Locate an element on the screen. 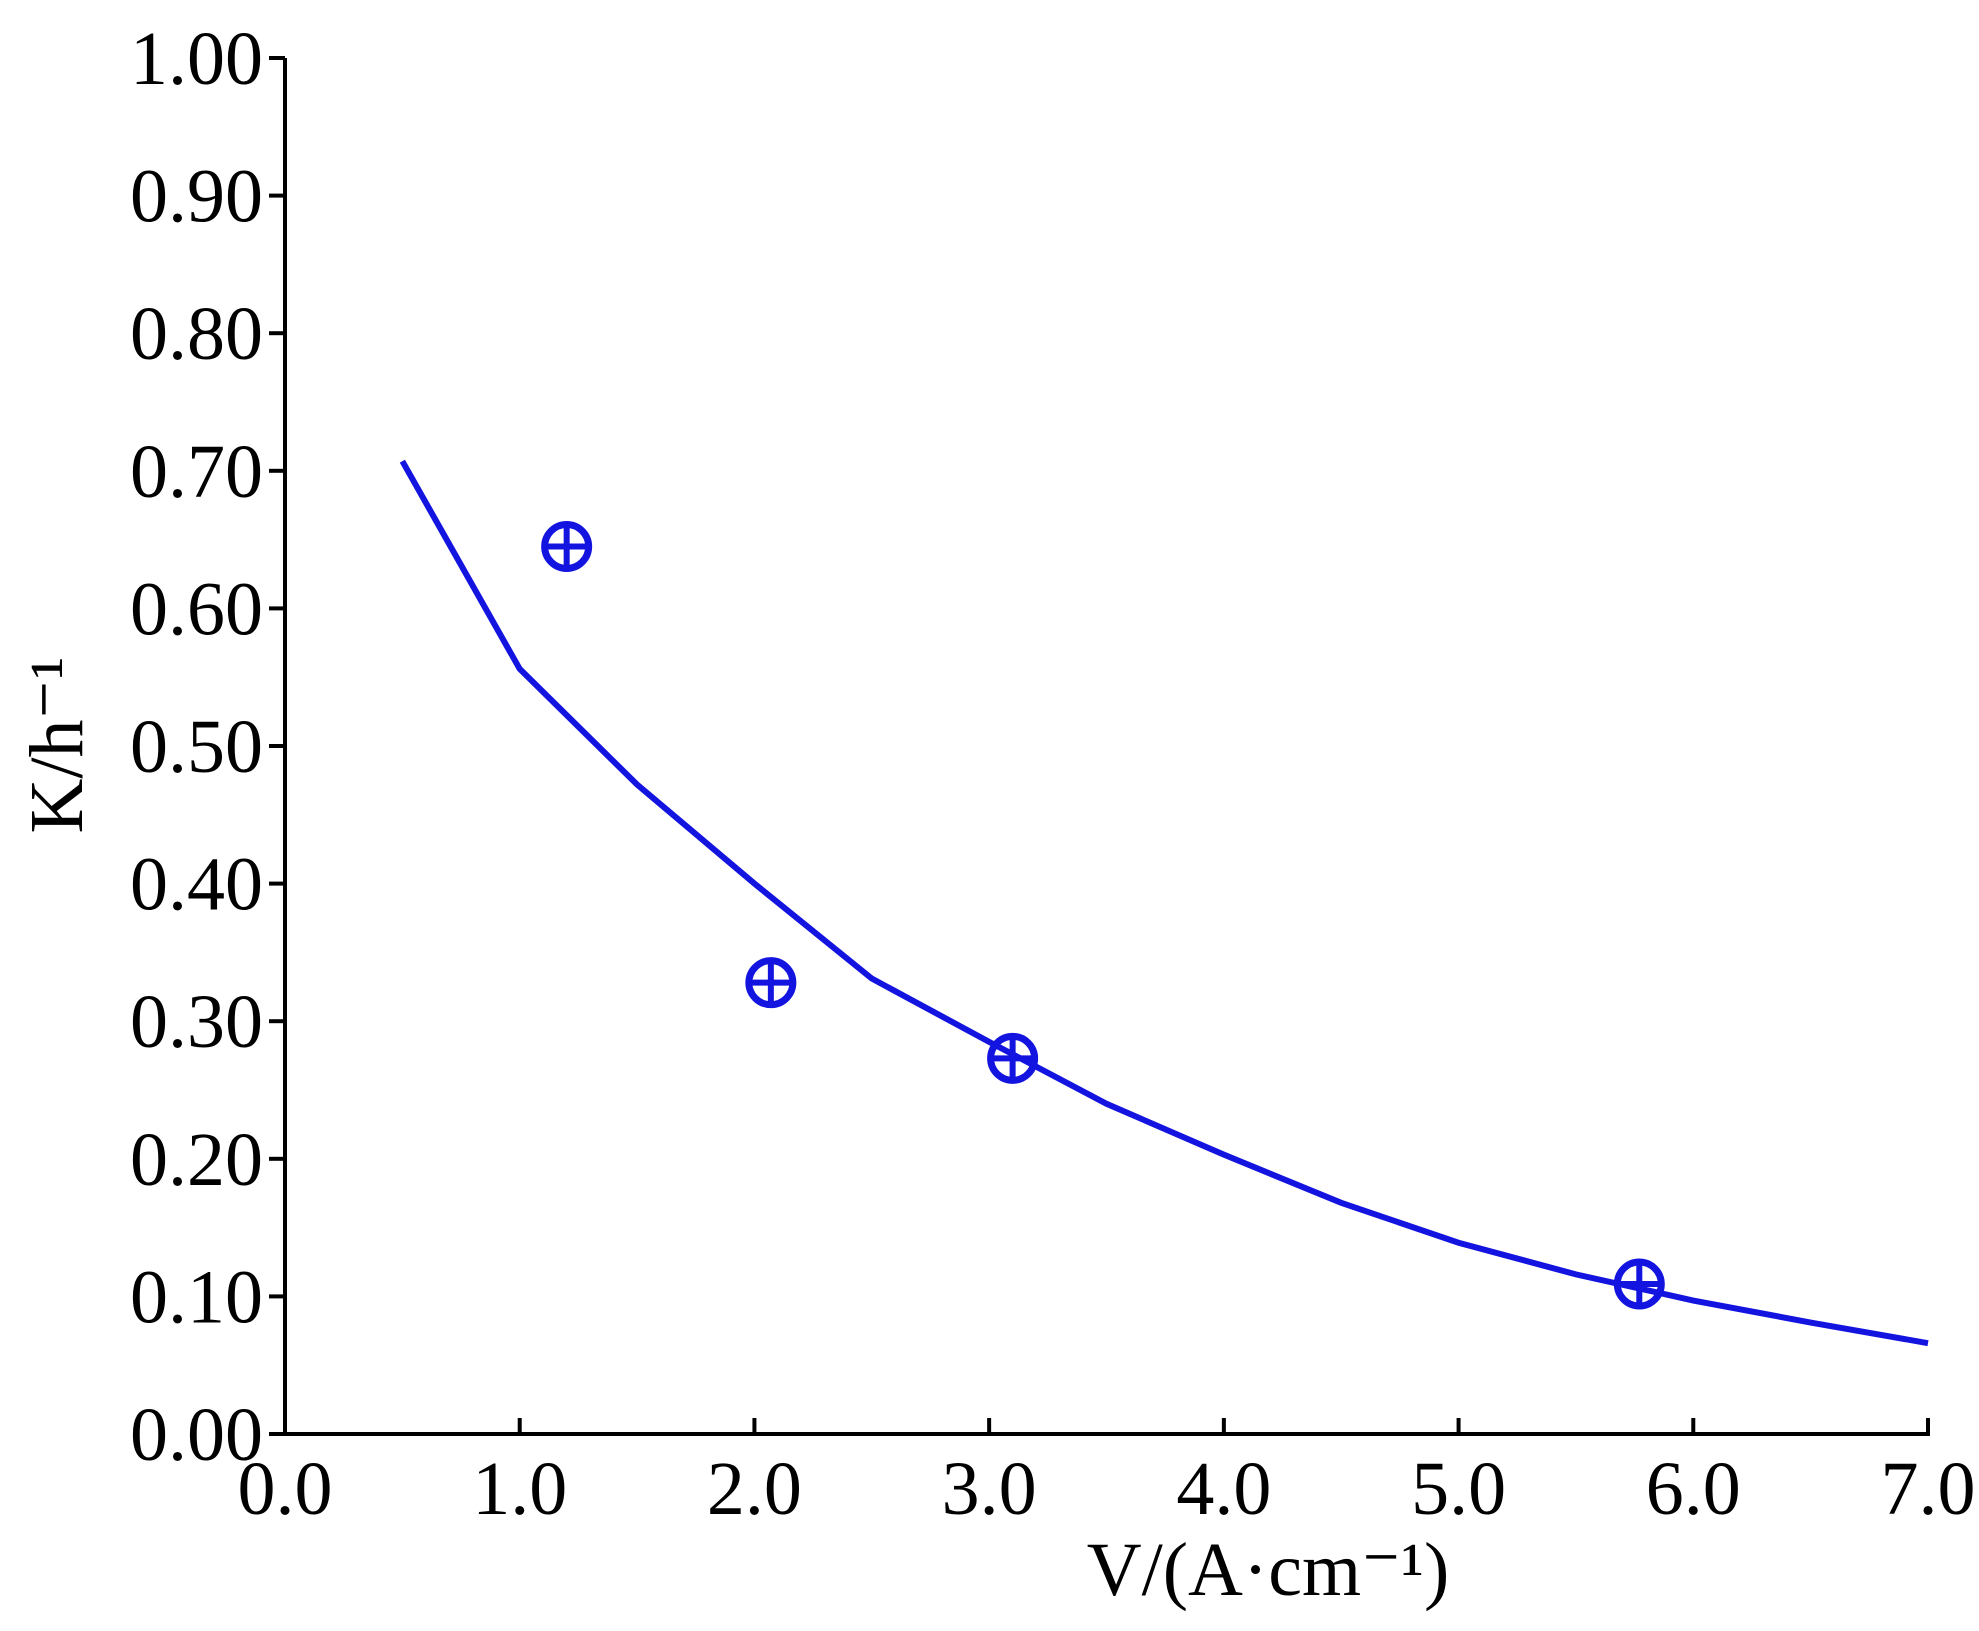 The height and width of the screenshot is (1631, 1979). y-axis-label: K/h⁻¹ is located at coordinates (57, 745).